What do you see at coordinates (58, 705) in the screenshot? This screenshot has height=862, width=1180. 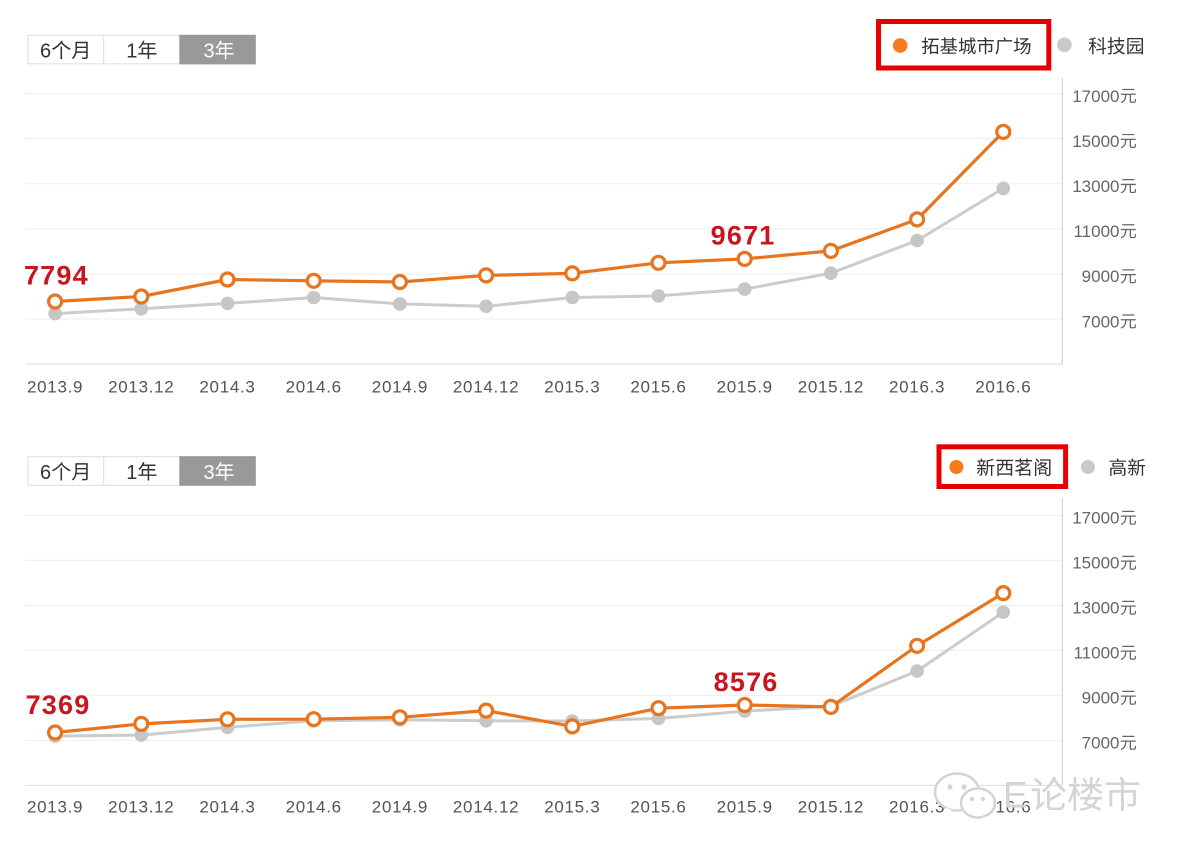 I see `svg-text: 7369` at bounding box center [58, 705].